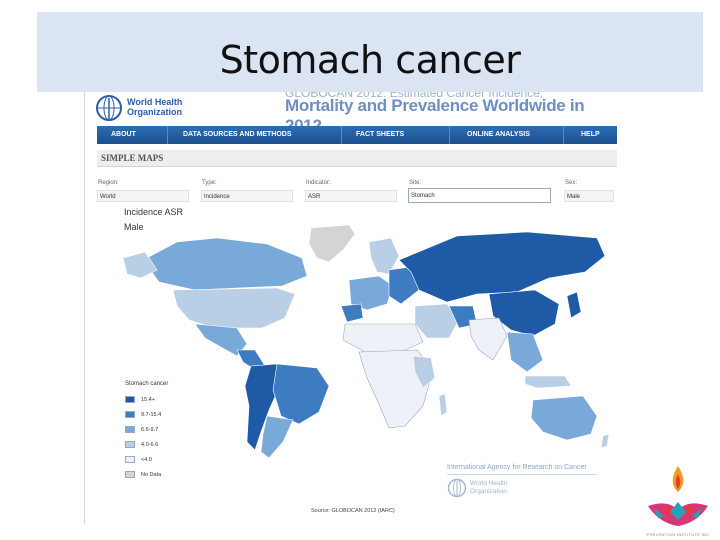 The image size is (720, 540). Describe the element at coordinates (424, 372) in the screenshot. I see `map-region-east-africa` at that location.